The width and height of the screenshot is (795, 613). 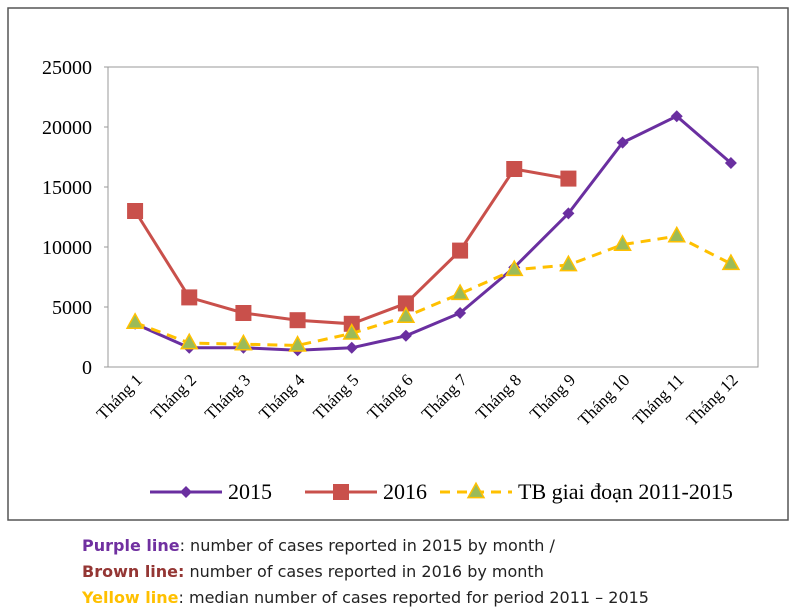 What do you see at coordinates (87, 368) in the screenshot?
I see `y-tick-label: 0` at bounding box center [87, 368].